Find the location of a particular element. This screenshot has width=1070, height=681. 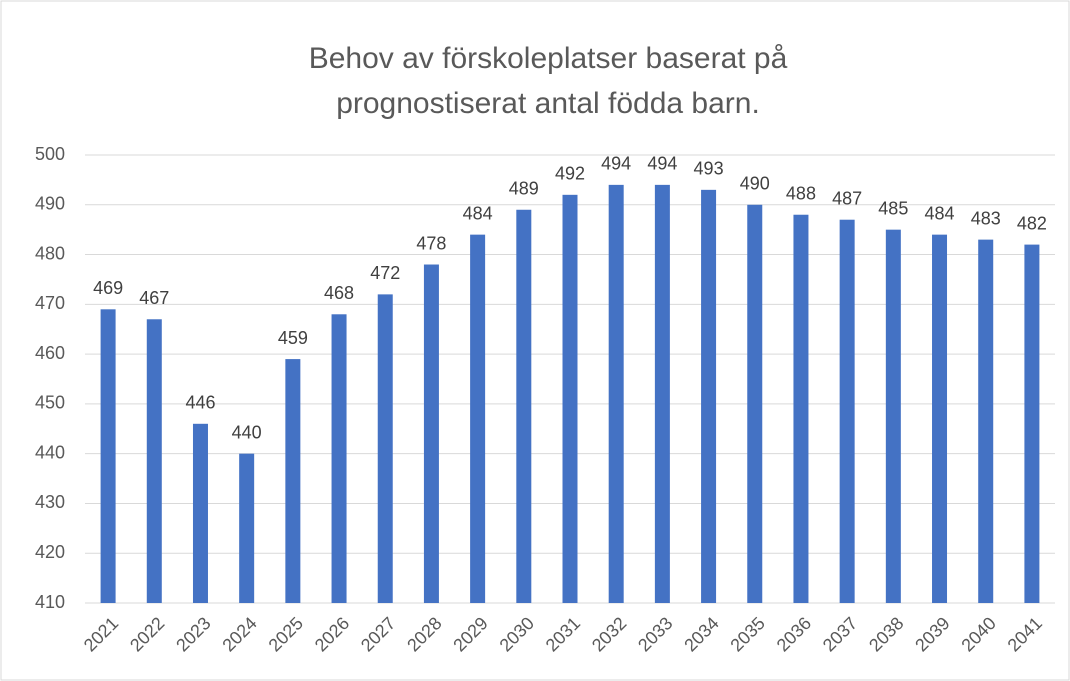

data-label: 468 is located at coordinates (339, 293).